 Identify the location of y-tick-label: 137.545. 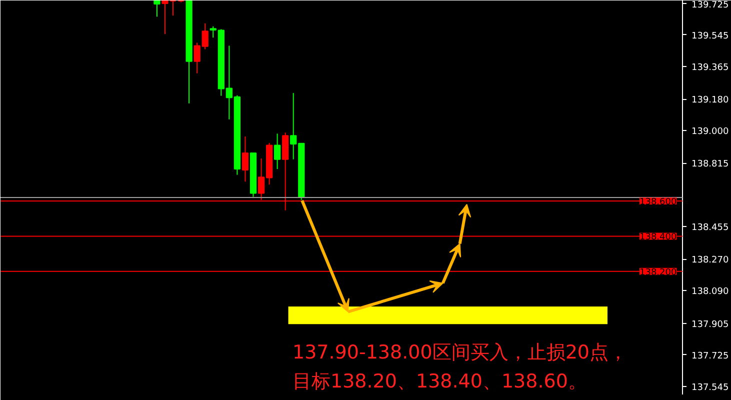
(710, 388).